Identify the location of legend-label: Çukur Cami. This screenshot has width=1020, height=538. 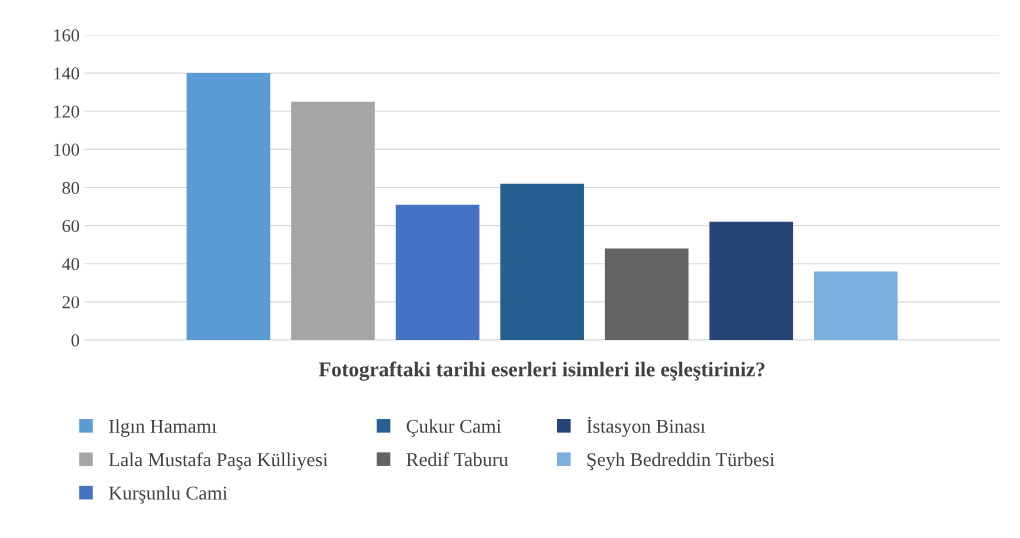
(454, 428).